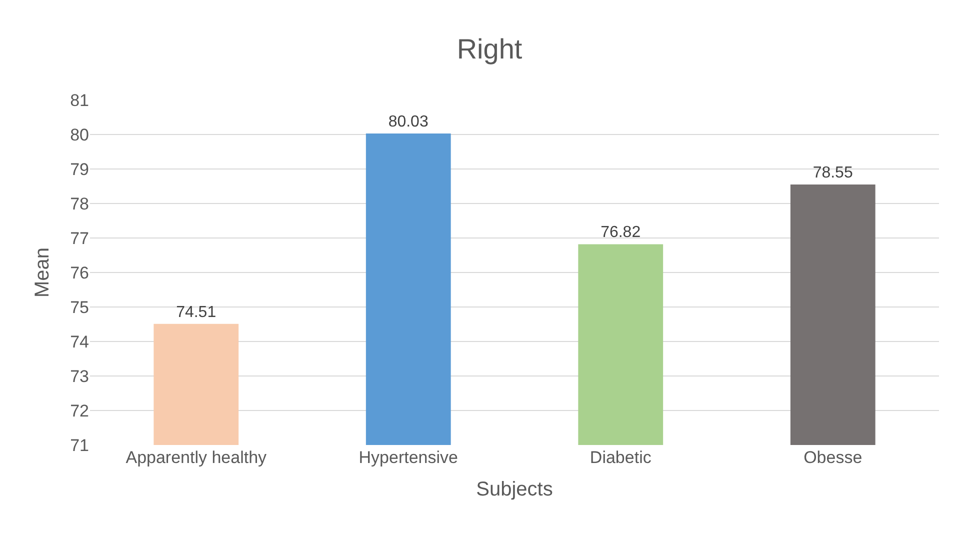 Image resolution: width=979 pixels, height=555 pixels. Describe the element at coordinates (196, 312) in the screenshot. I see `data-label: 74.51` at that location.